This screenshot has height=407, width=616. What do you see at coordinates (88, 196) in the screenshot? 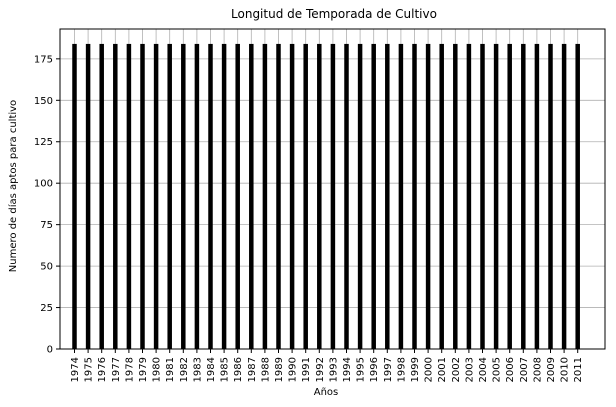
I see `bar-1975` at bounding box center [88, 196].